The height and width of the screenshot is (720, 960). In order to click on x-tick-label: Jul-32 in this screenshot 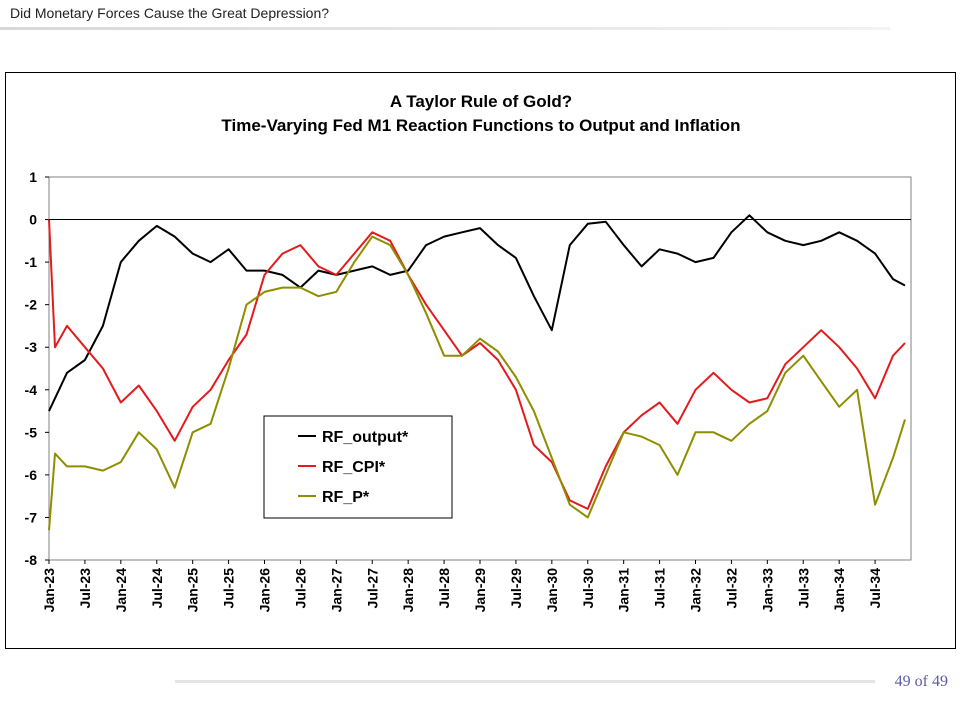, I will do `click(731, 588)`.